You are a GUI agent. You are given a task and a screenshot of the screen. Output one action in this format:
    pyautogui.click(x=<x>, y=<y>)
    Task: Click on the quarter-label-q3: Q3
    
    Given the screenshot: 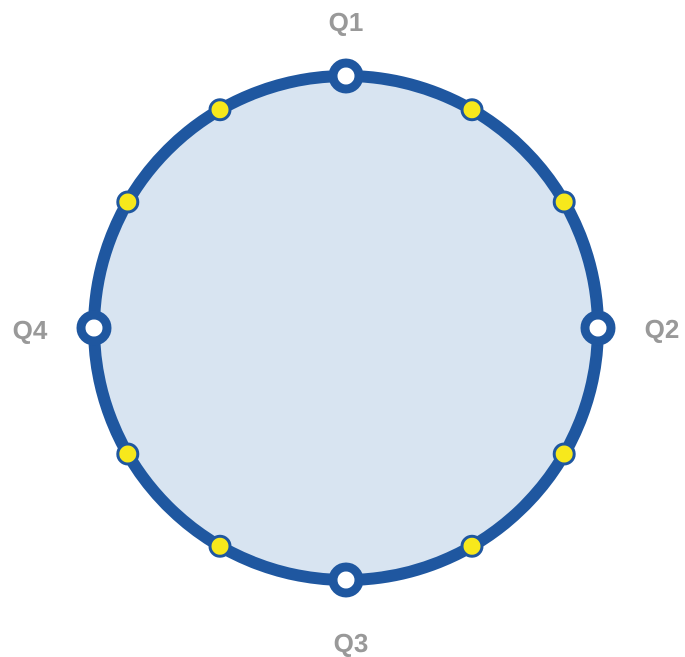 What is the action you would take?
    pyautogui.click(x=351, y=642)
    